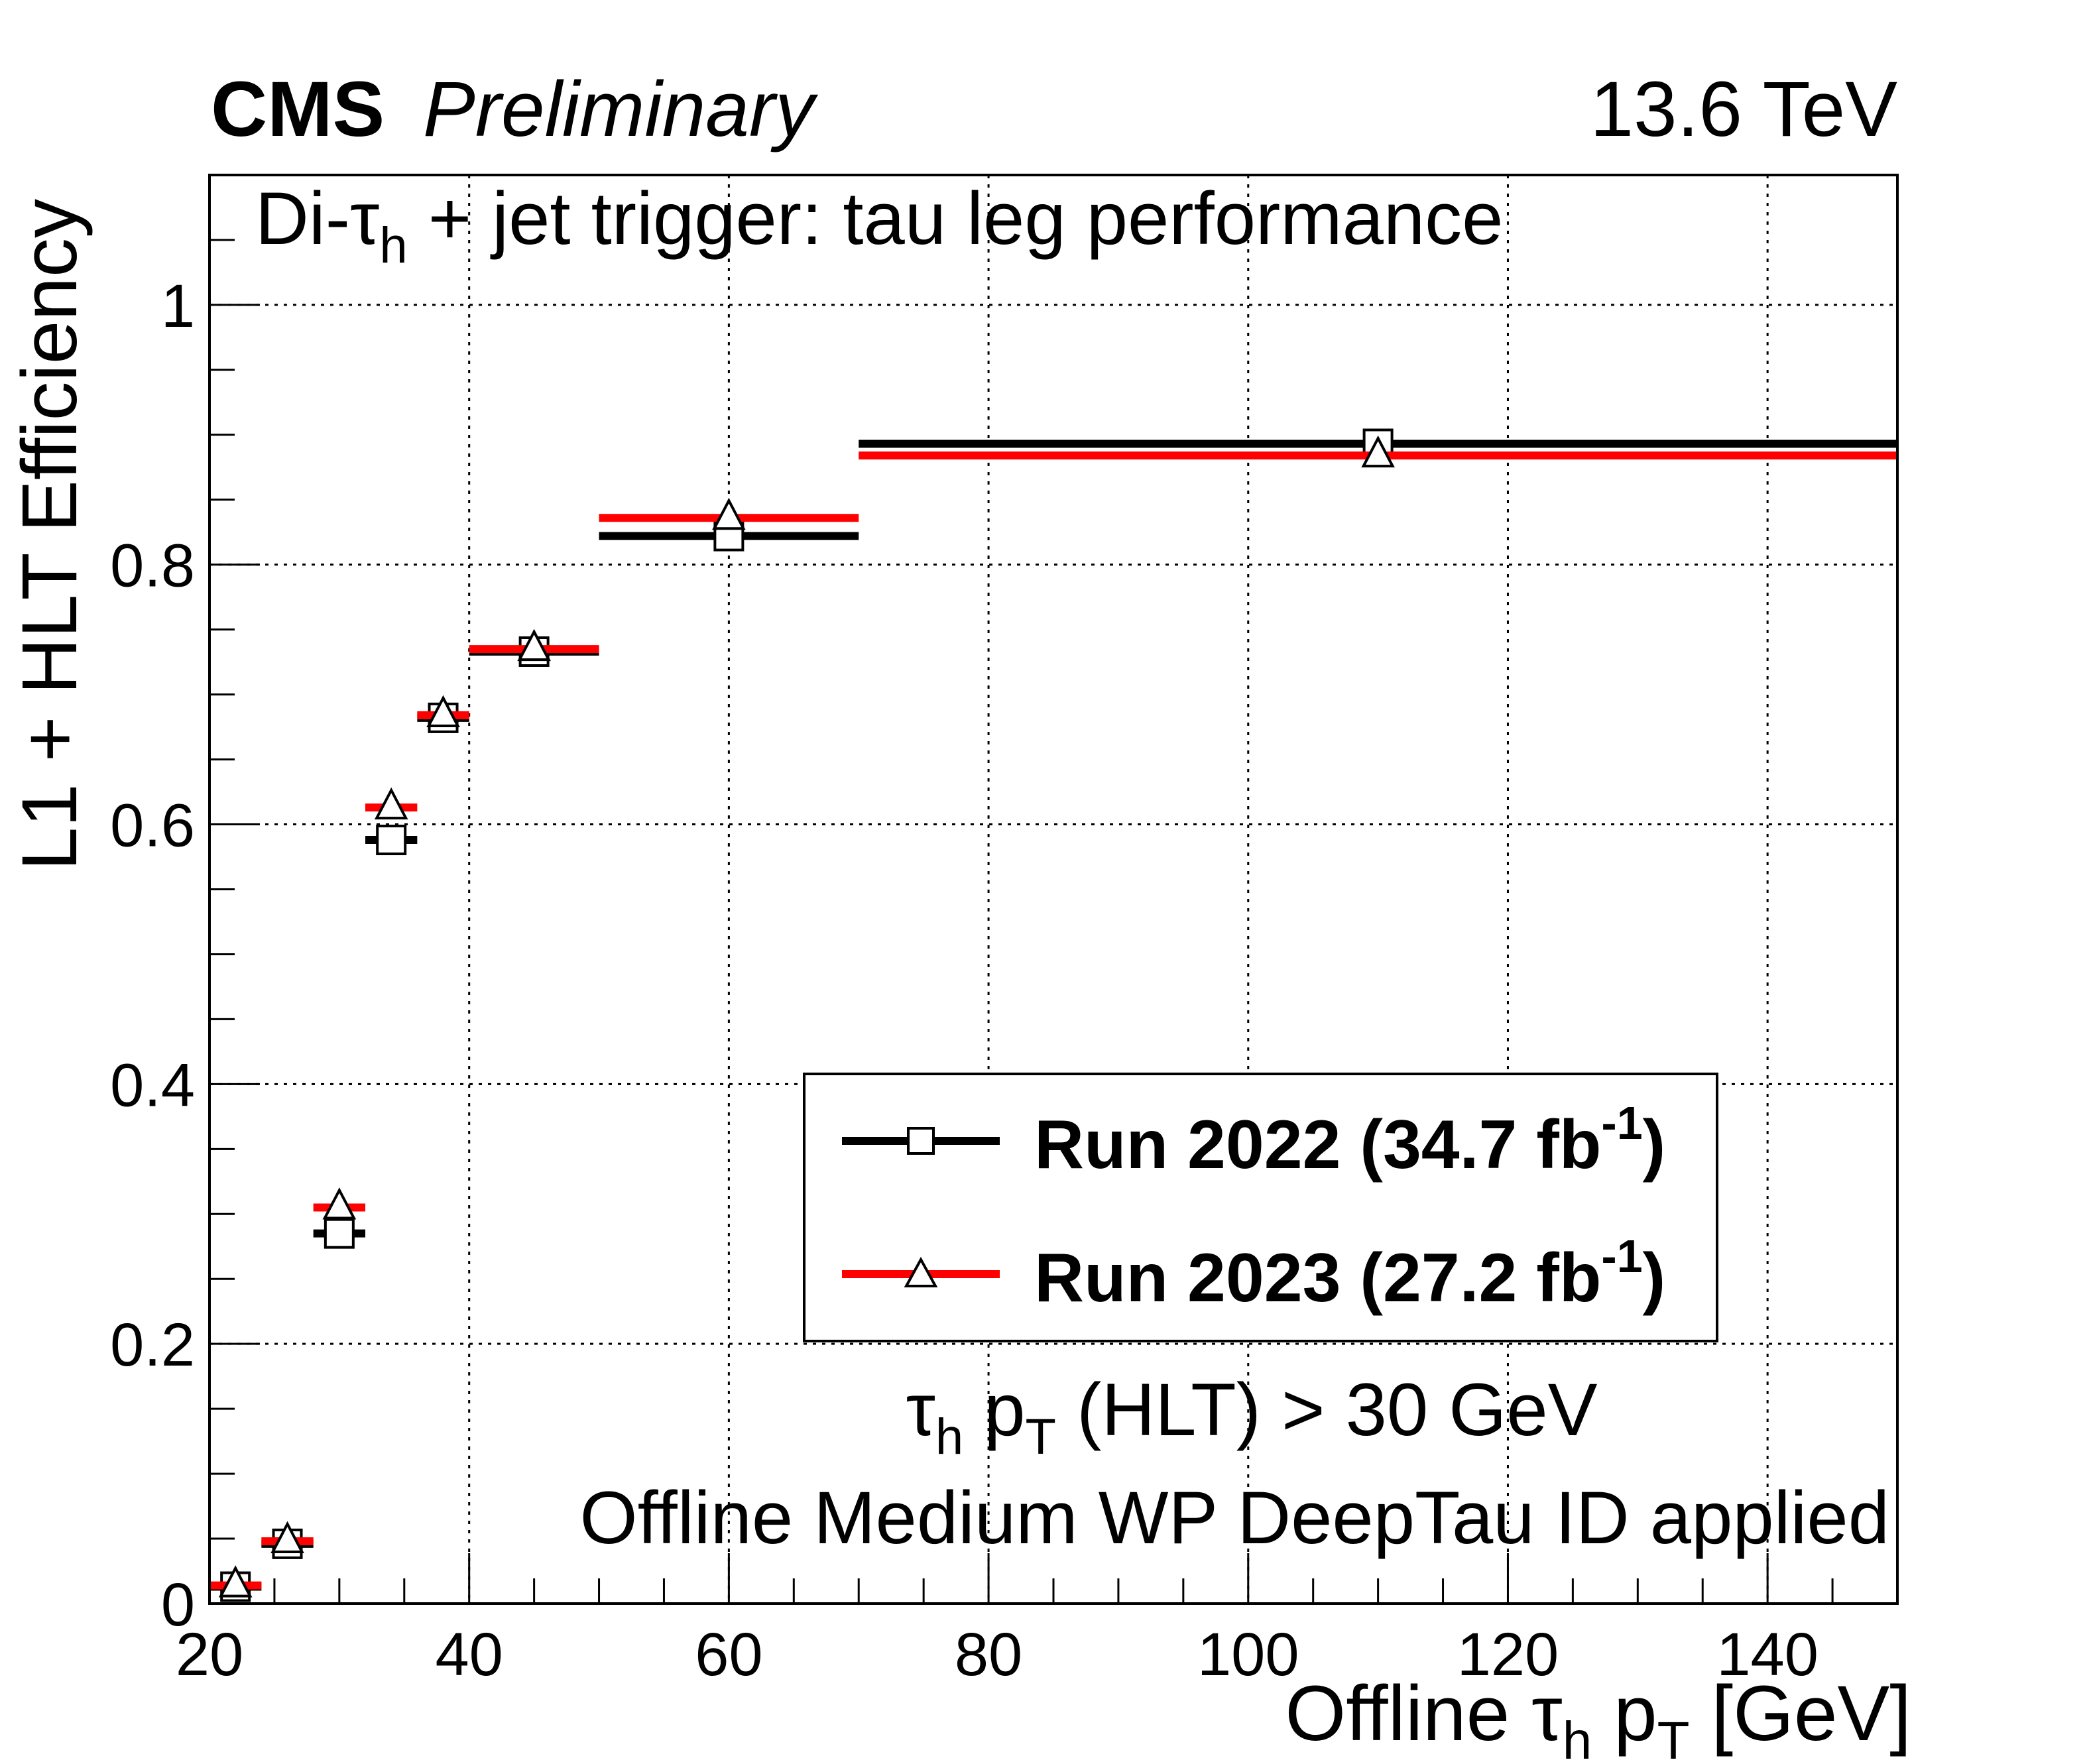  Describe the element at coordinates (988, 1655) in the screenshot. I see `x-tick-label: 80` at that location.